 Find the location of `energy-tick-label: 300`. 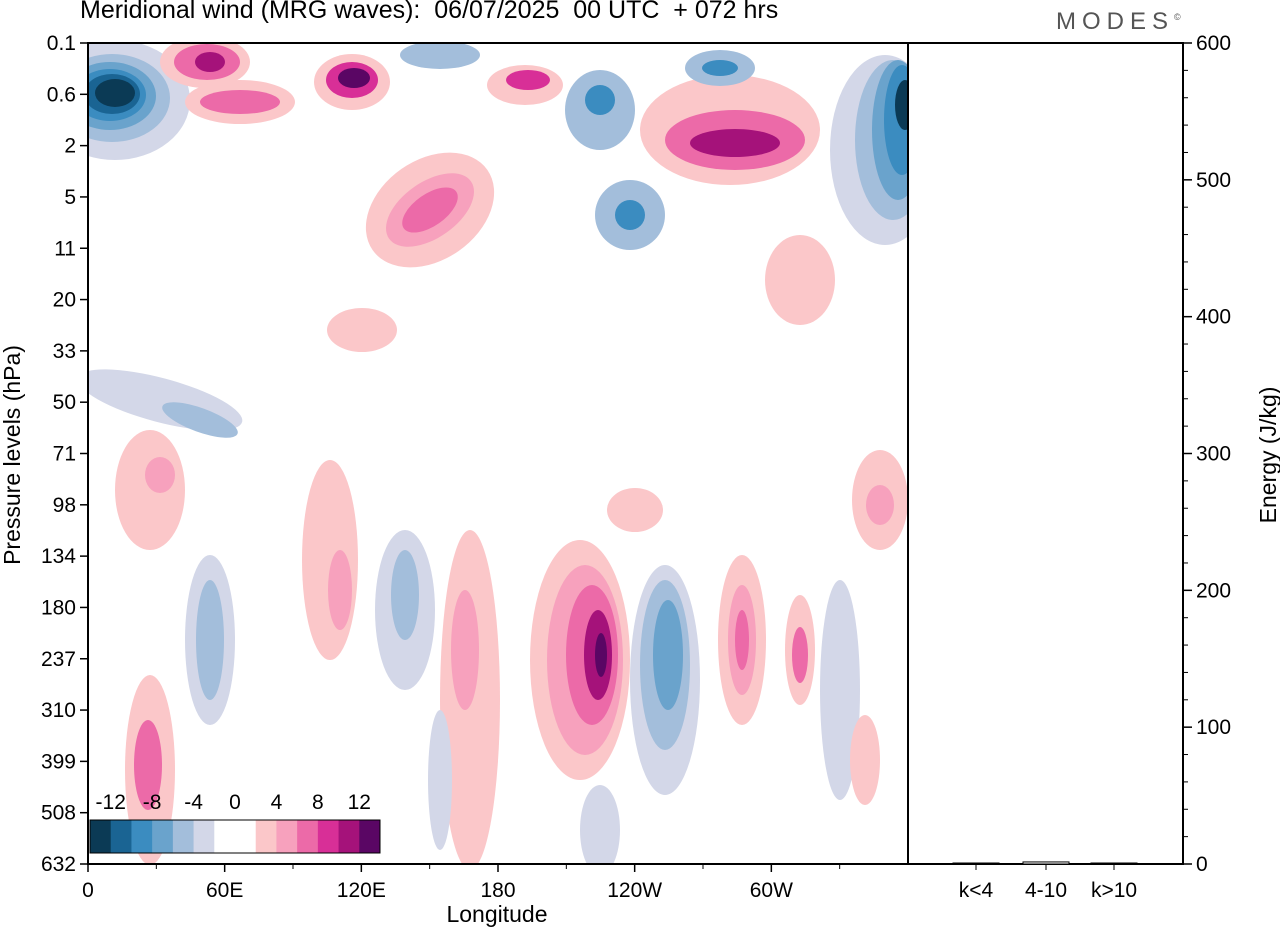

energy-tick-label: 300 is located at coordinates (1213, 454).